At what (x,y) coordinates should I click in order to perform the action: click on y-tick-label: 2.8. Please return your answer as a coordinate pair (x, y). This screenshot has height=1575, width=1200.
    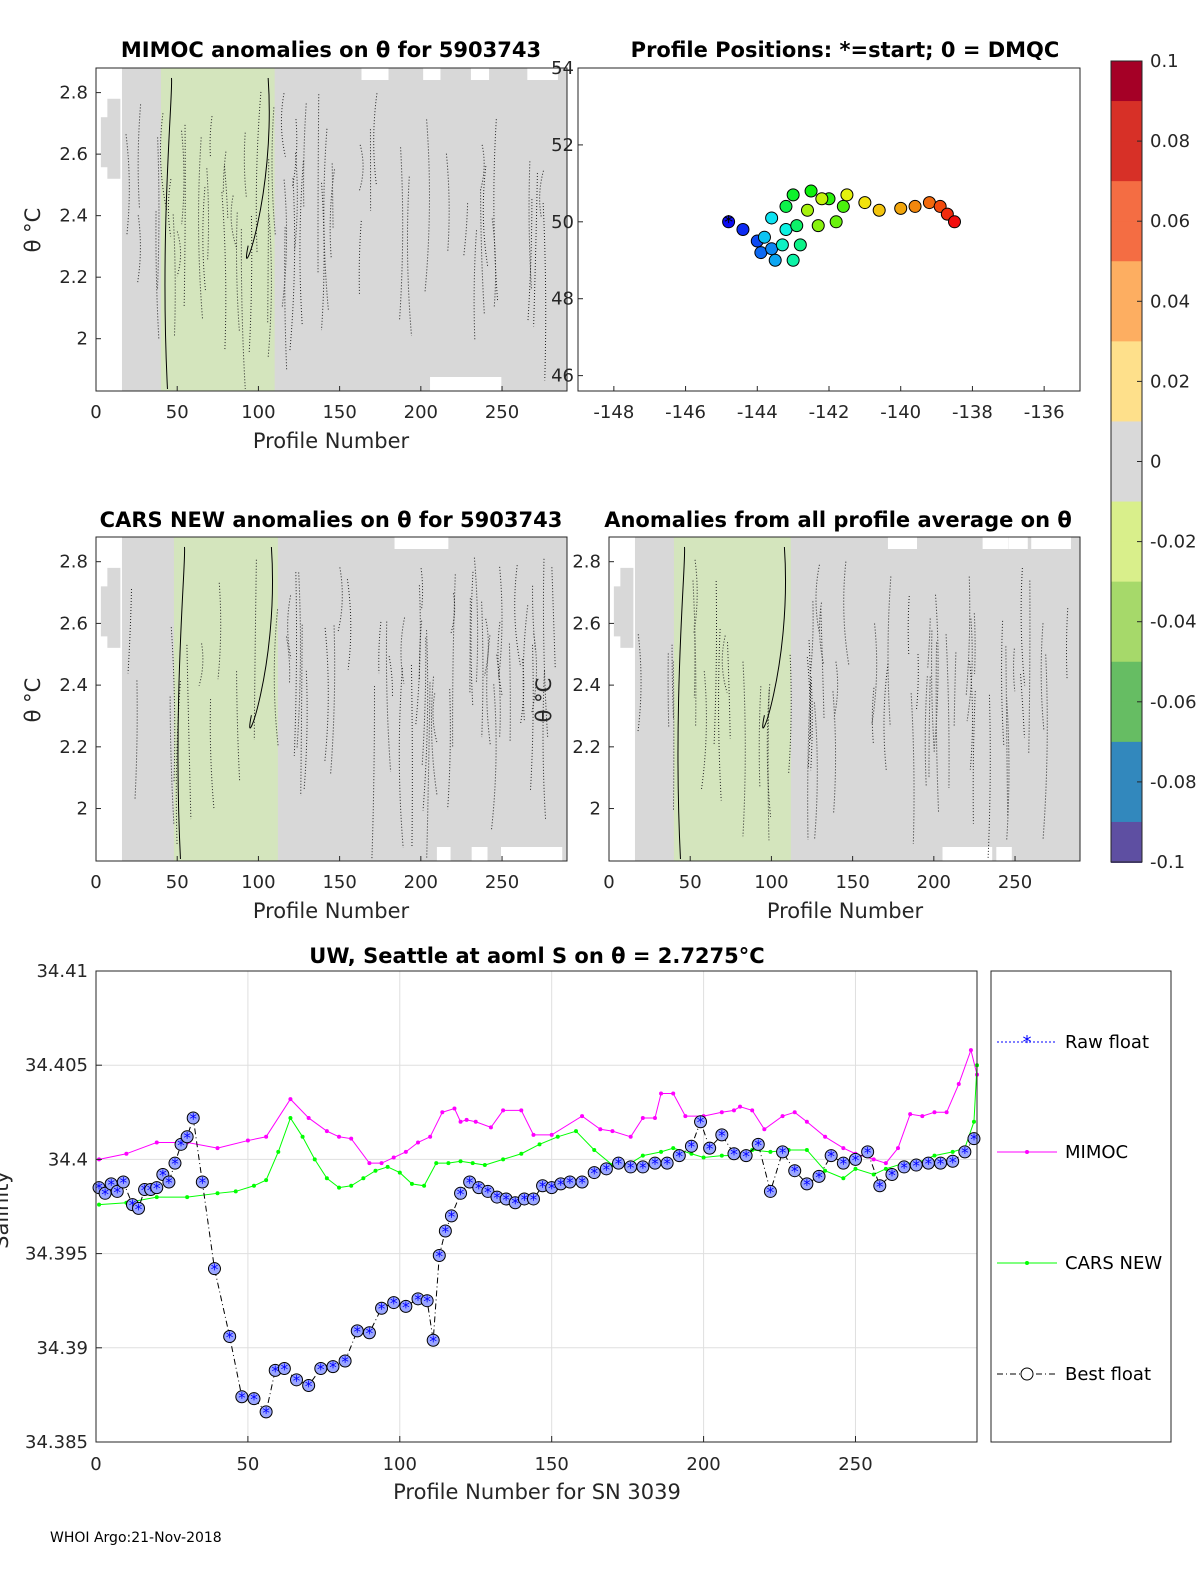
    Looking at the image, I should click on (73, 93).